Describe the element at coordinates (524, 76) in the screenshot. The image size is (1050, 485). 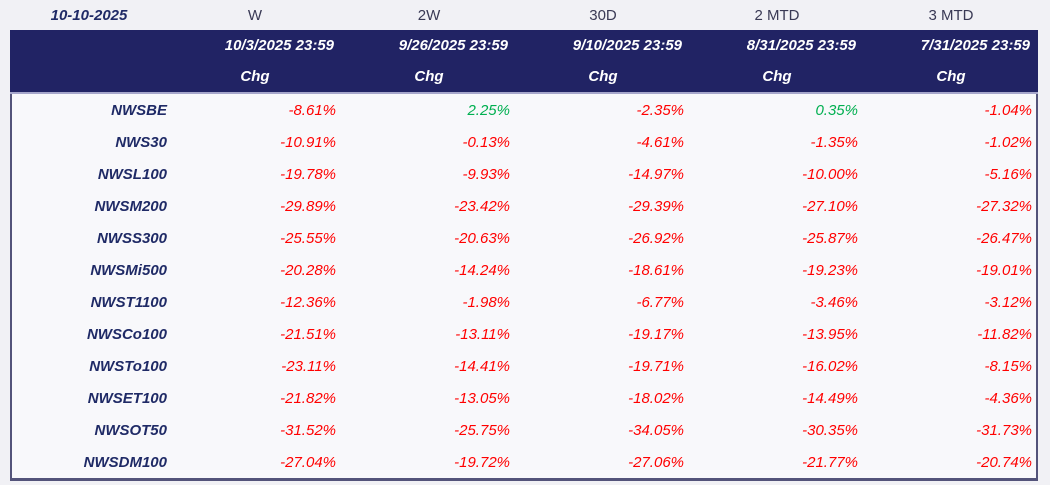
I see `chg-header-row: Chg Chg Chg Chg Chg` at that location.